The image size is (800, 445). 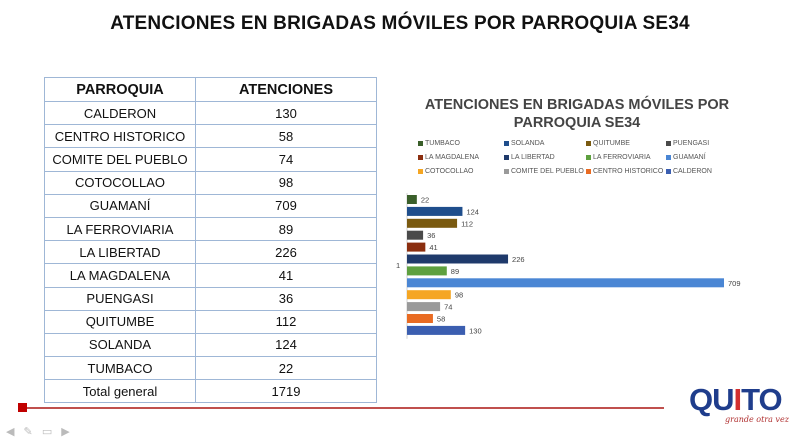 I want to click on table-row: SOLANDA 124, so click(x=210, y=345).